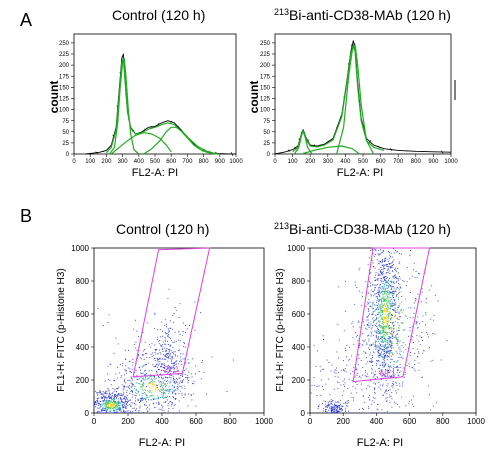  I want to click on x-tick-label: 100, so click(90, 162).